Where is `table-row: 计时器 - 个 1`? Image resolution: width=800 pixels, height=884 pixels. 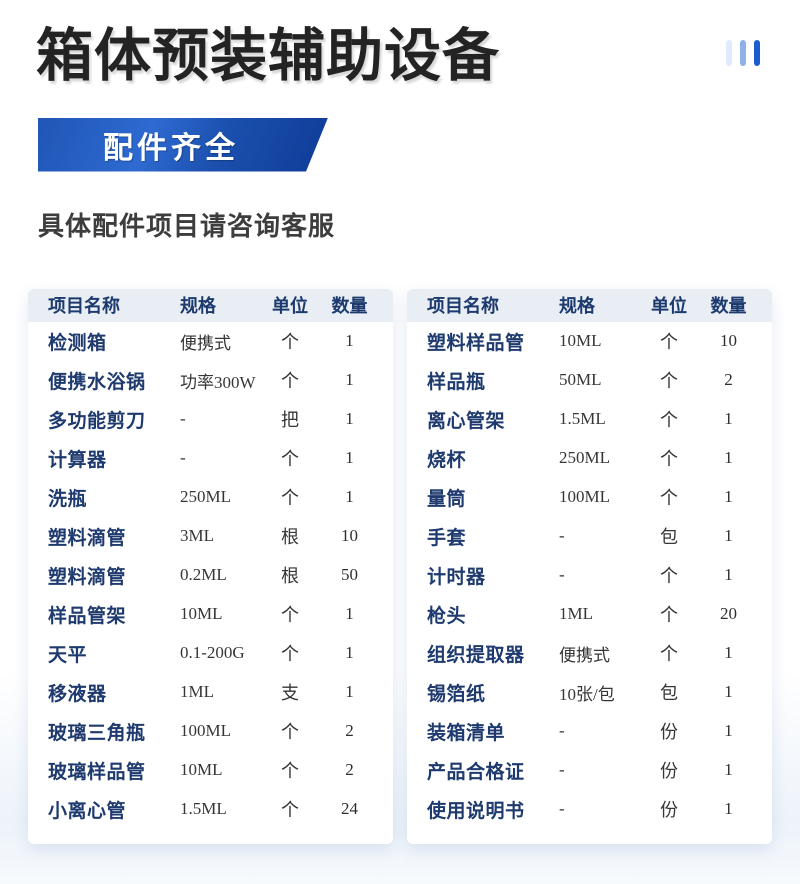
table-row: 计时器 - 个 1 is located at coordinates (589, 575).